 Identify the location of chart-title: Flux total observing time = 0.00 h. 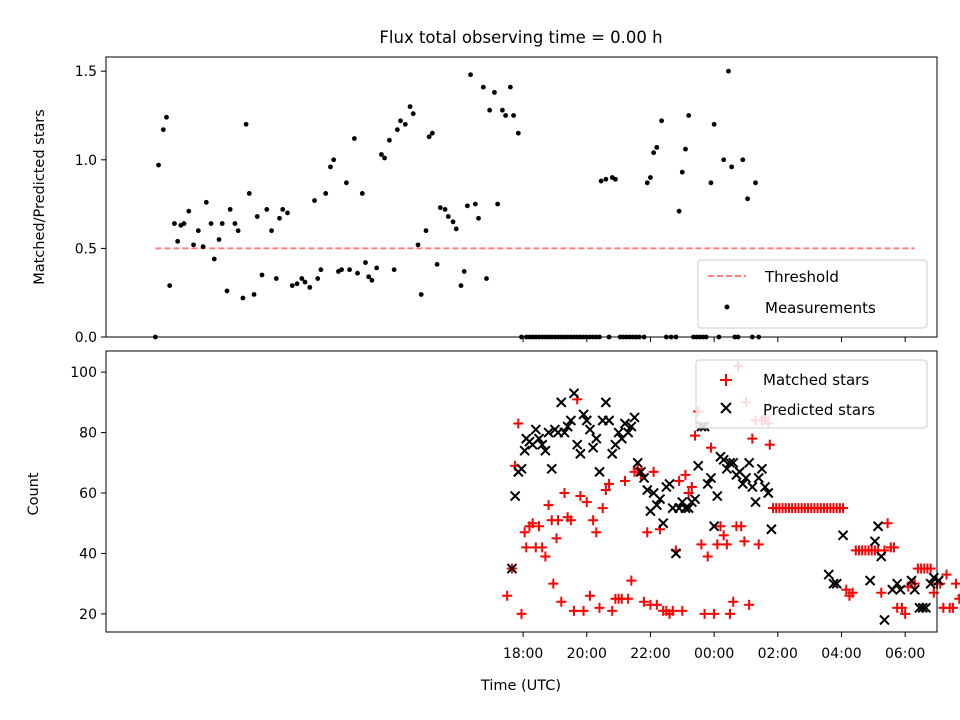
(520, 37).